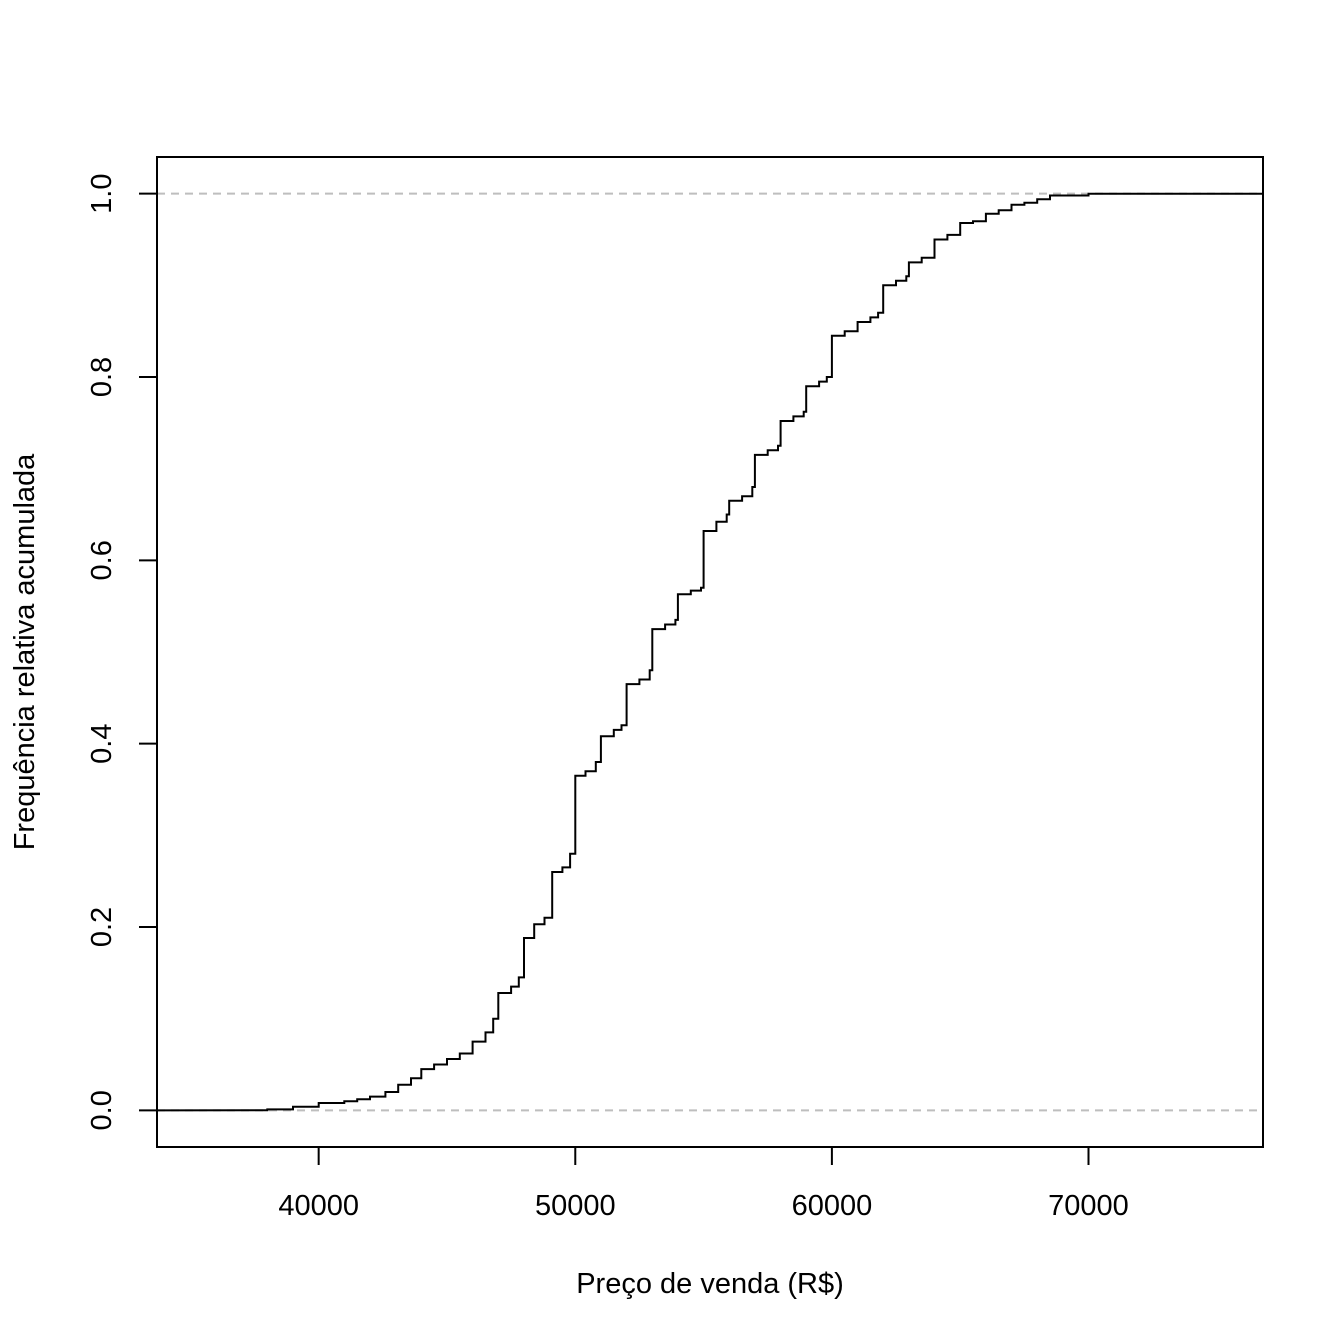 The image size is (1344, 1344). Describe the element at coordinates (1088, 1206) in the screenshot. I see `x-tick-label: 70000` at that location.